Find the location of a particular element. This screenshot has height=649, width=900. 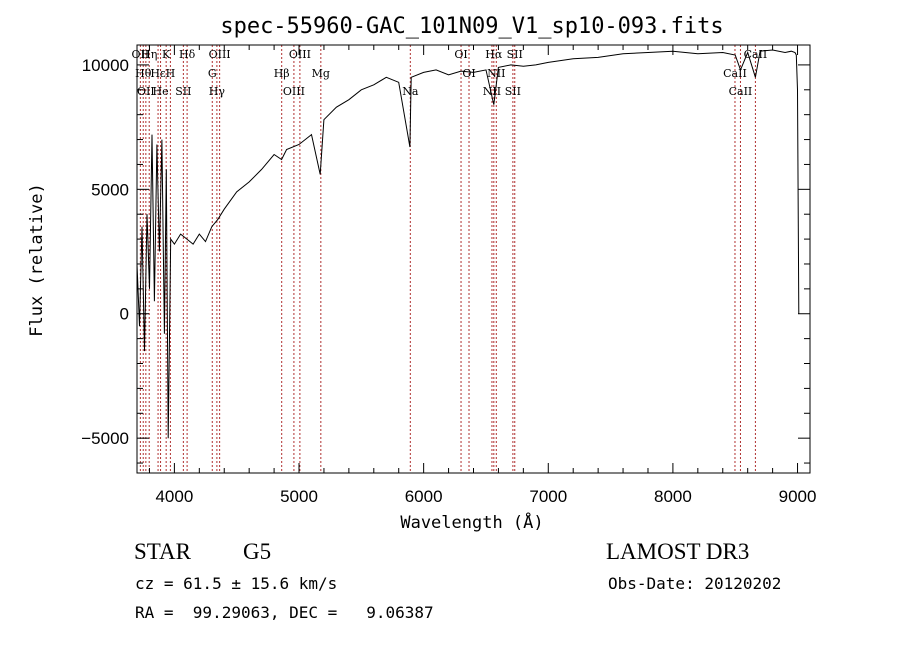

object-class: STAR is located at coordinates (162, 551).